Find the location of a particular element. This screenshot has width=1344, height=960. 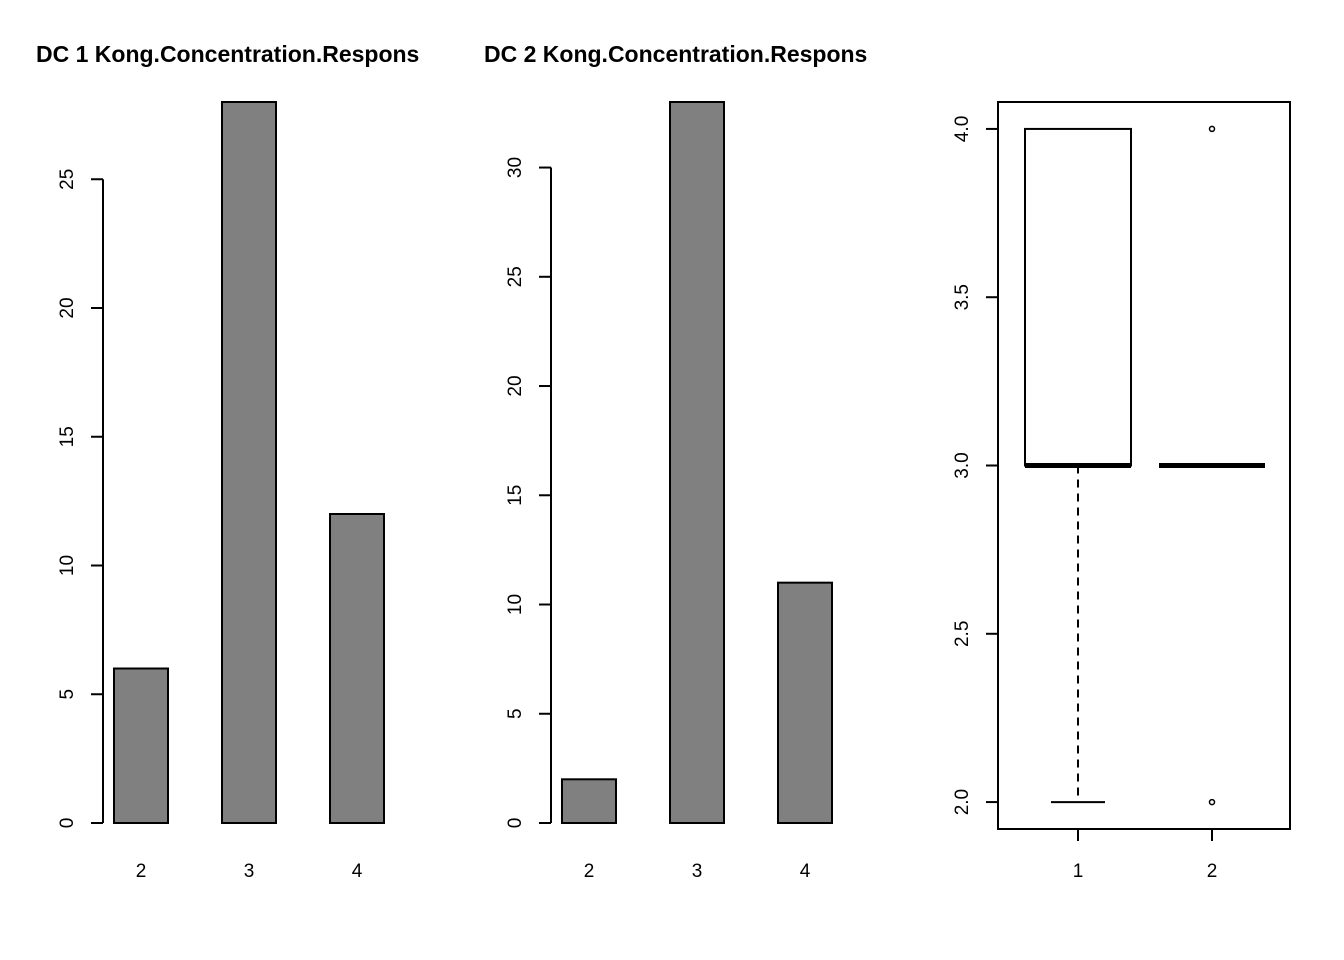

chart-title: DC 1 Kong.Concentration.Respons is located at coordinates (227, 54).